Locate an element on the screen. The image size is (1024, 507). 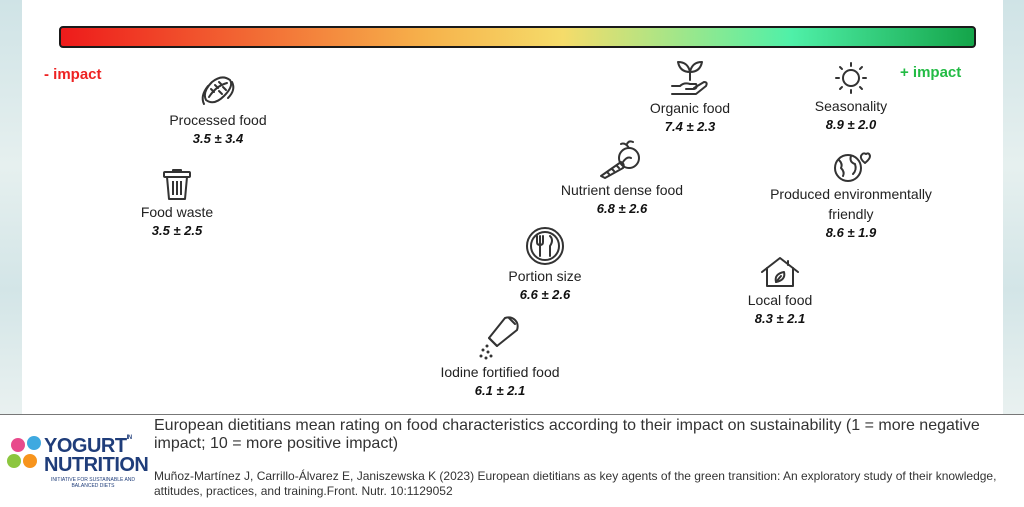
logo-line-2: NUTRITION is located at coordinates (96, 465).